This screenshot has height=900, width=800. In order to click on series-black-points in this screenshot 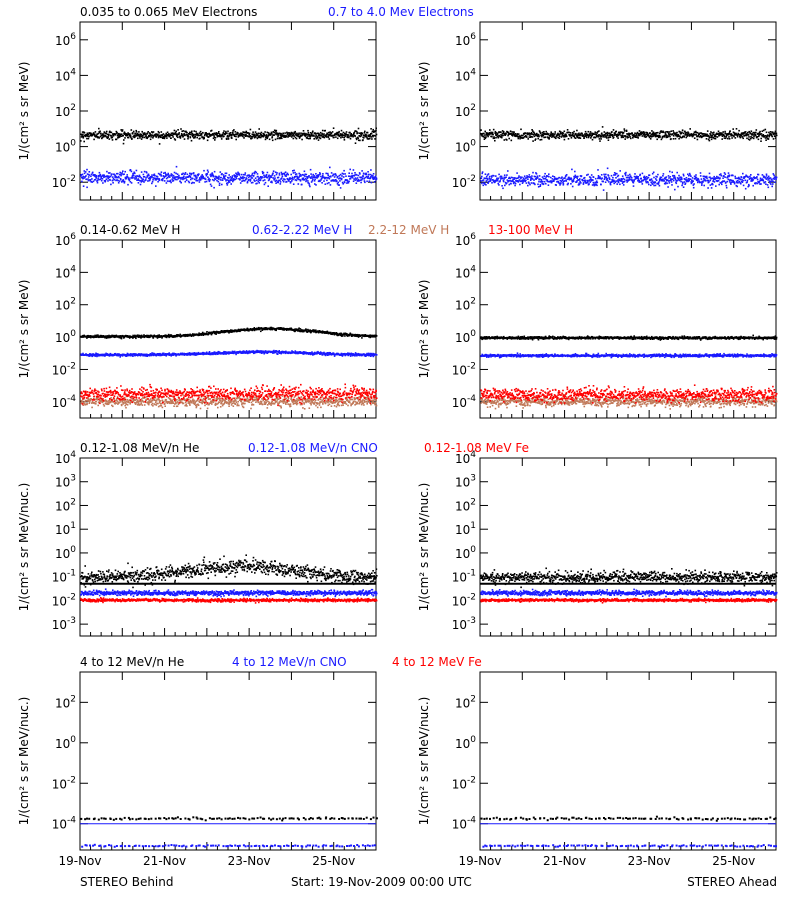, I will do `click(229, 136)`.